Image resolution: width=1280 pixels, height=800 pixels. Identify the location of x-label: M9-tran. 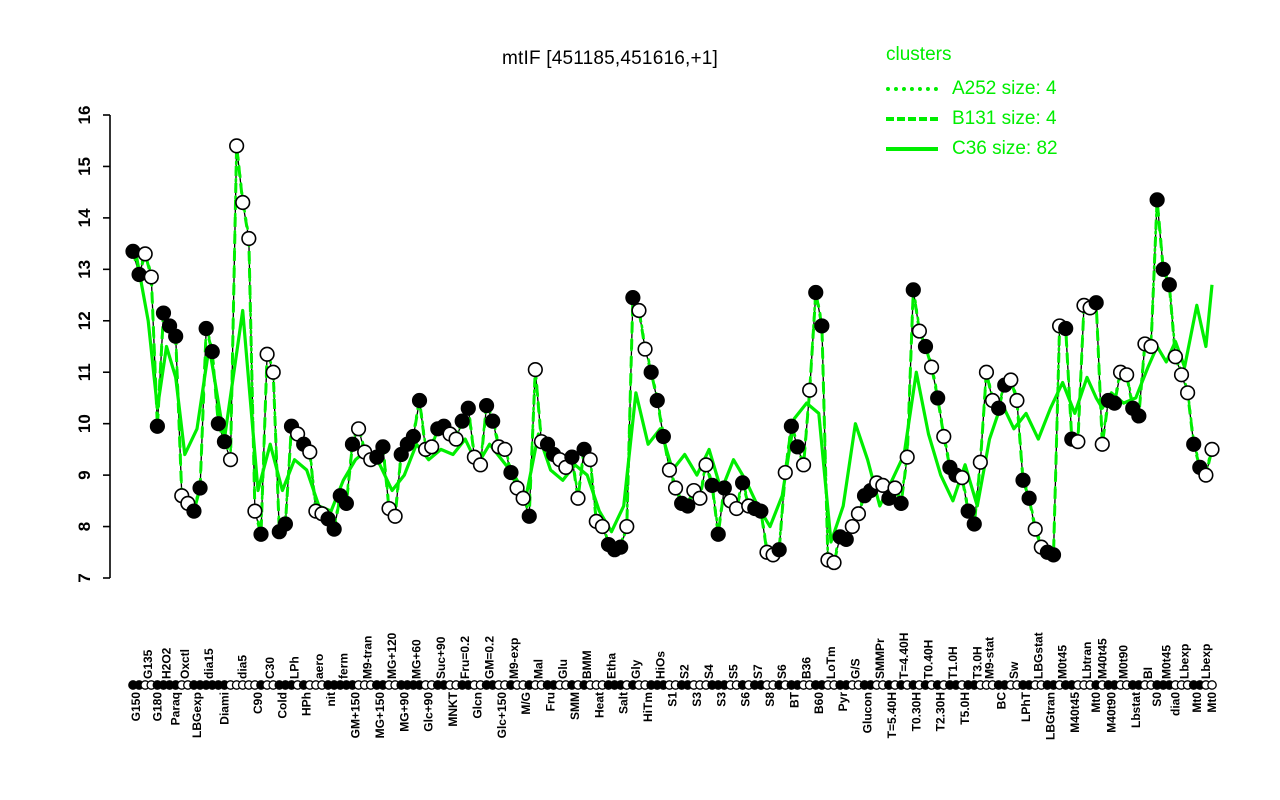
(368, 657).